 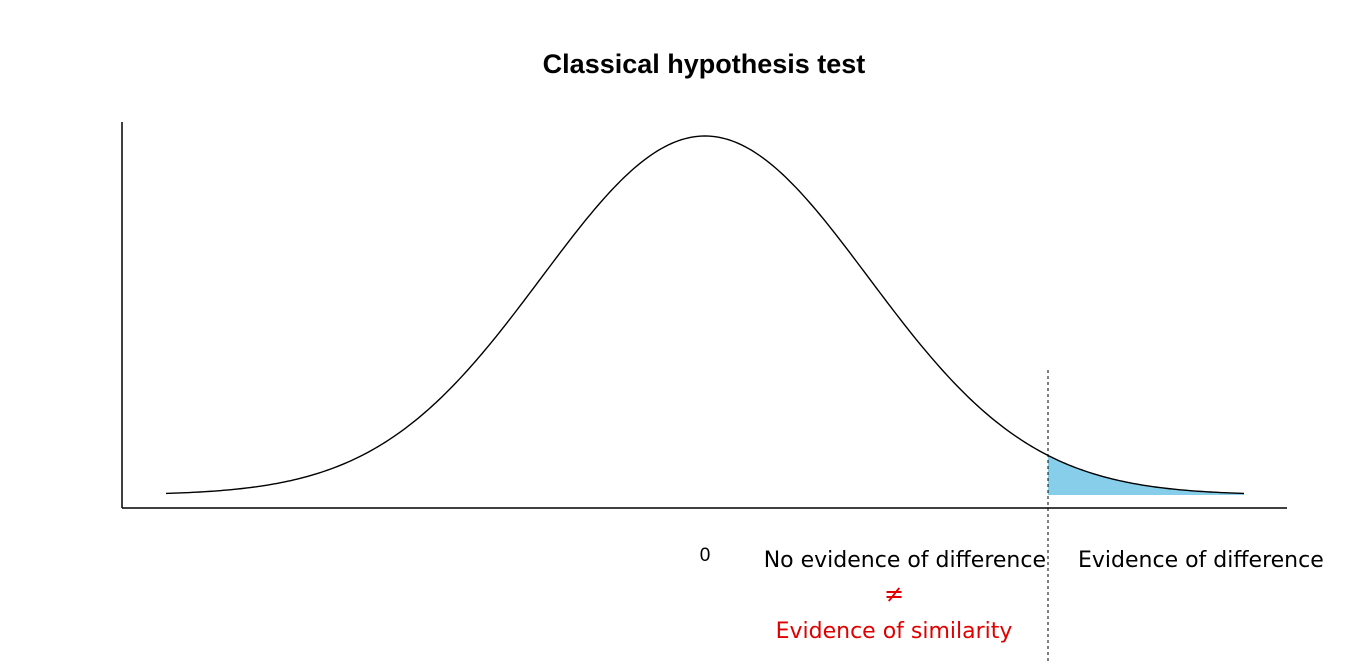 What do you see at coordinates (894, 594) in the screenshot?
I see `not-equal-symbol: ≠` at bounding box center [894, 594].